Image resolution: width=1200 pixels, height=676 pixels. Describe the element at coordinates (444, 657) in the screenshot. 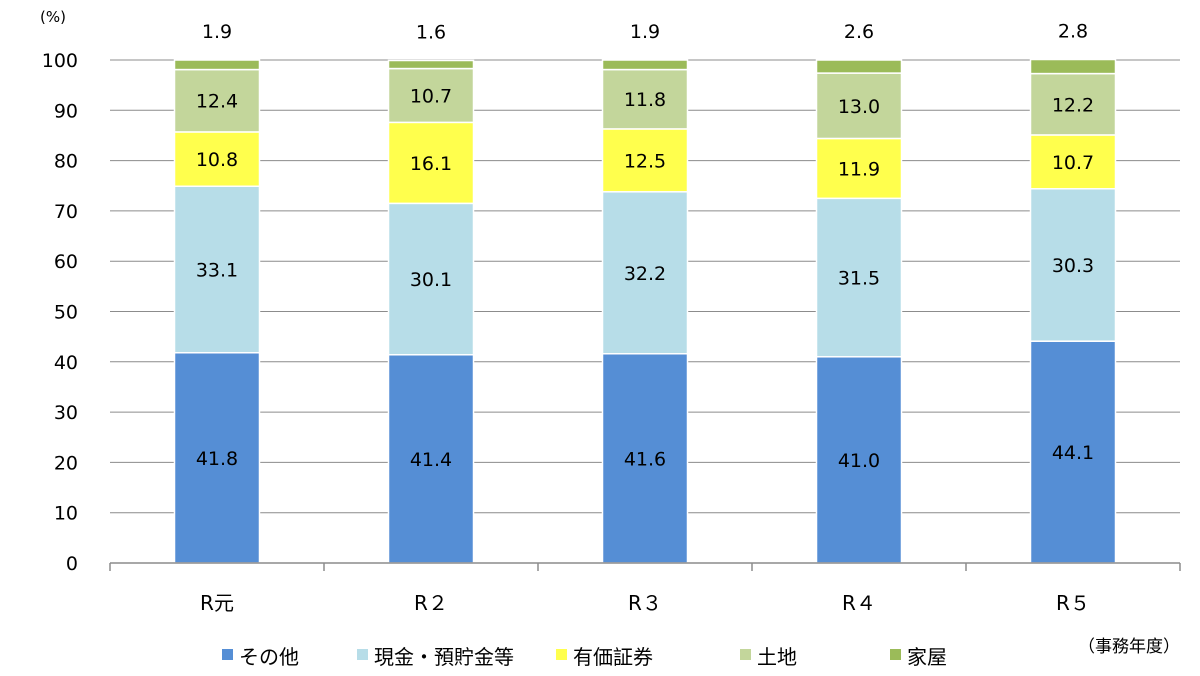

I see `legend-label: 現金・預貯金等` at that location.